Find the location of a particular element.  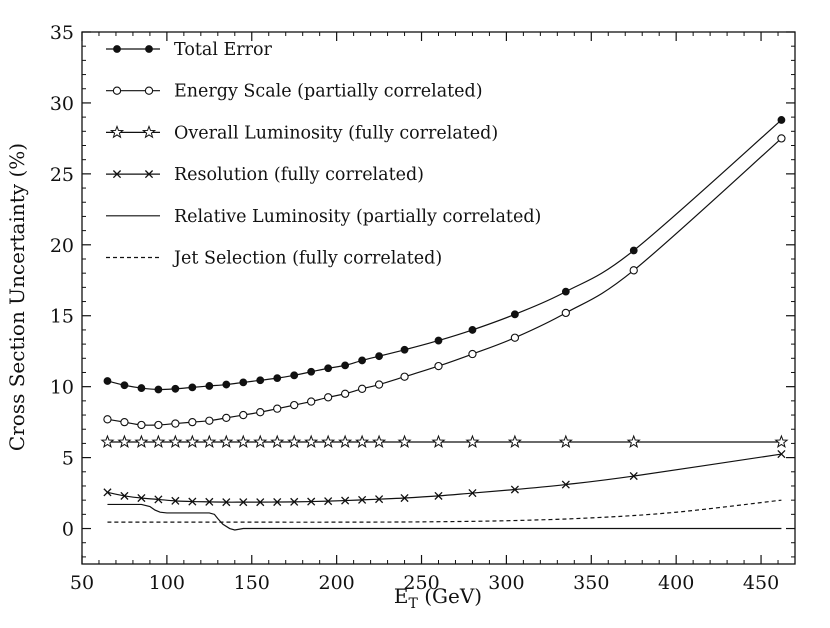

legend-label: Resolution (fully correlated) is located at coordinates (299, 175).